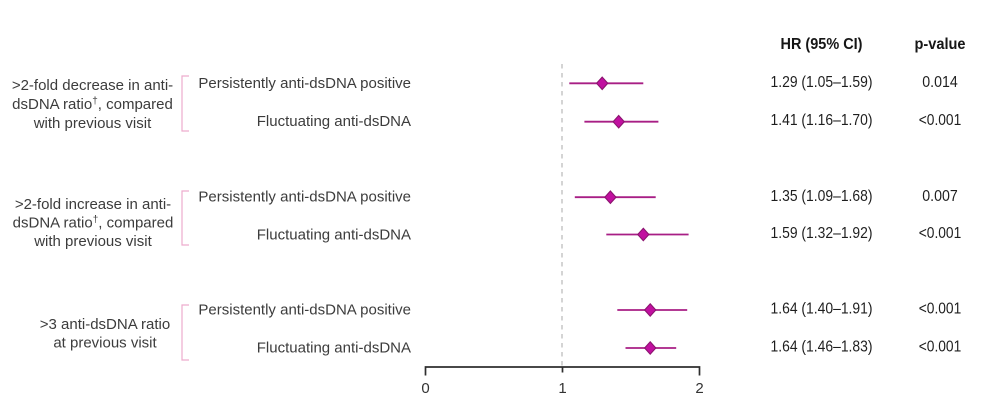 This screenshot has height=412, width=1000. Describe the element at coordinates (940, 196) in the screenshot. I see `svg-text: 0.007` at that location.